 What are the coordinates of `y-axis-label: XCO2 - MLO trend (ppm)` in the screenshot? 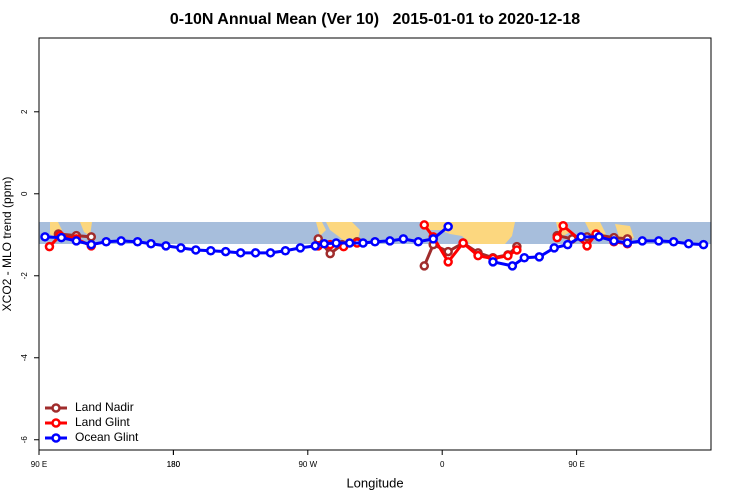 It's located at (7, 244).